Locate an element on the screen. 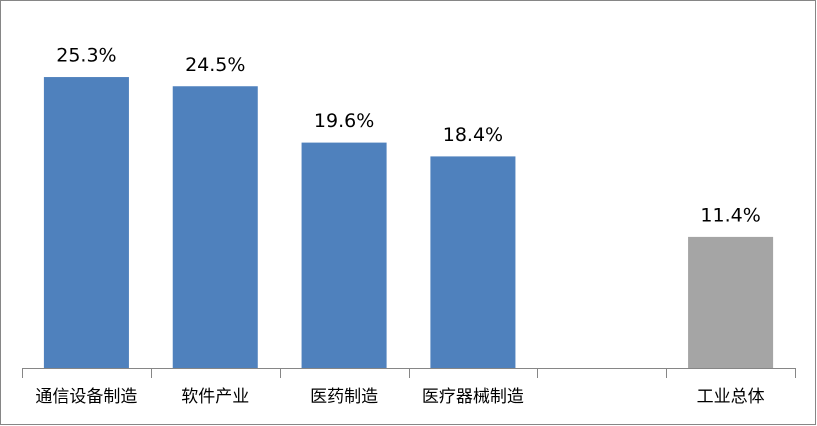  x-tick-label: 软件产业 is located at coordinates (215, 397).